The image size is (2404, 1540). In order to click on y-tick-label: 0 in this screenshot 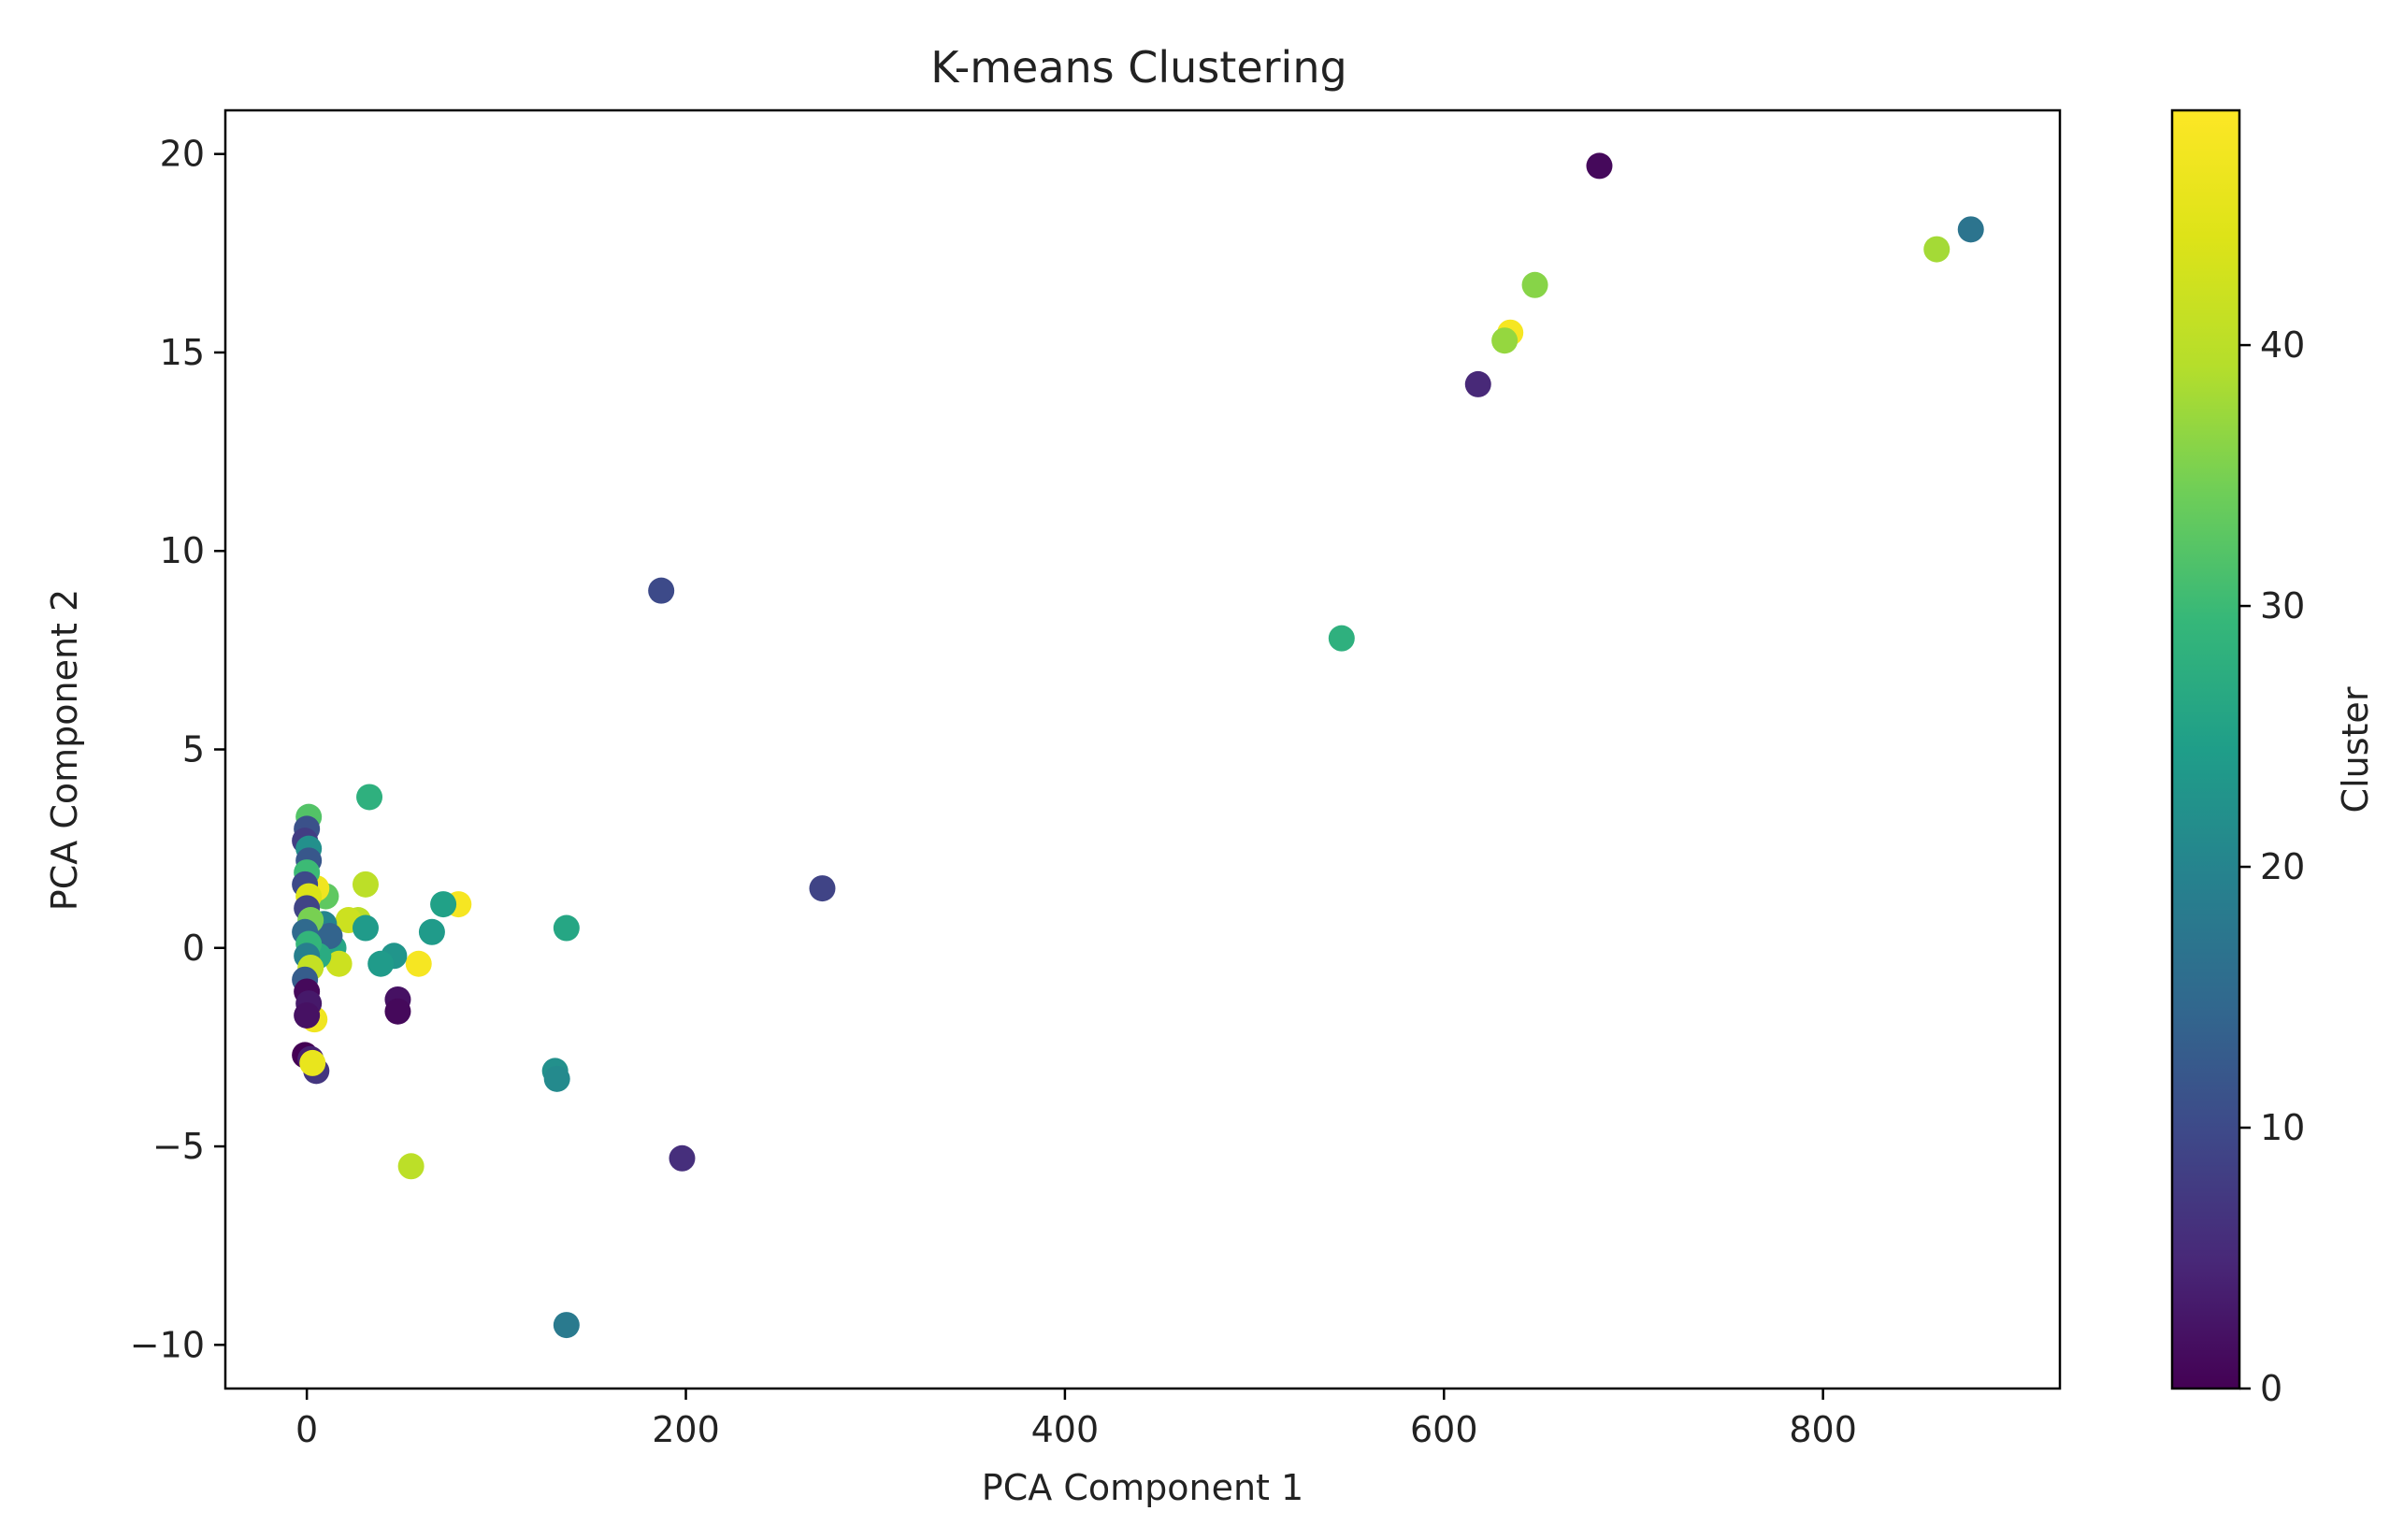, I will do `click(193, 948)`.